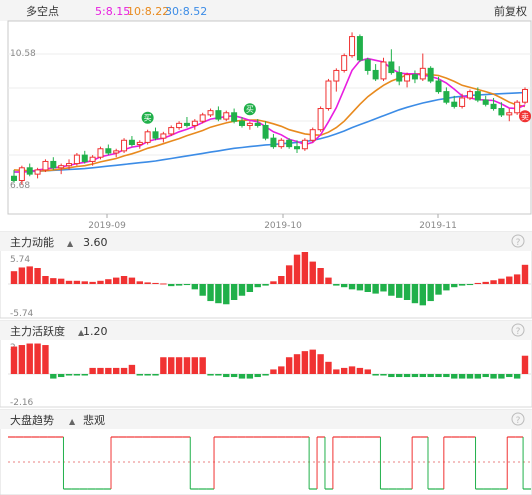 The image size is (532, 495). Describe the element at coordinates (42, 11) in the screenshot. I see `chart-title: 多空点` at that location.